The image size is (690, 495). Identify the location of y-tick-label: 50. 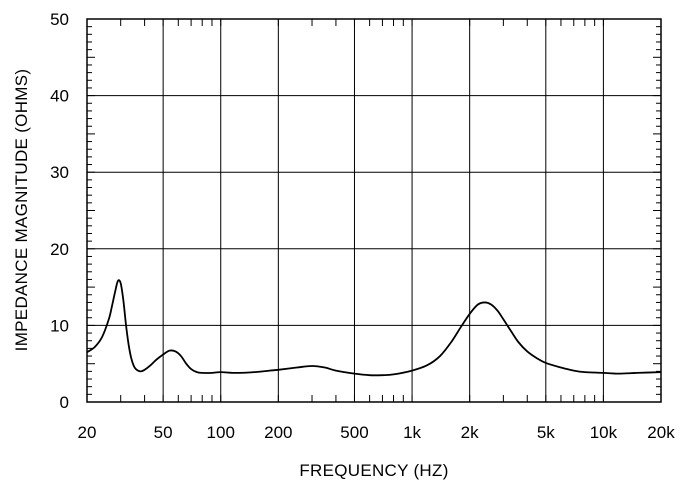
(59, 19).